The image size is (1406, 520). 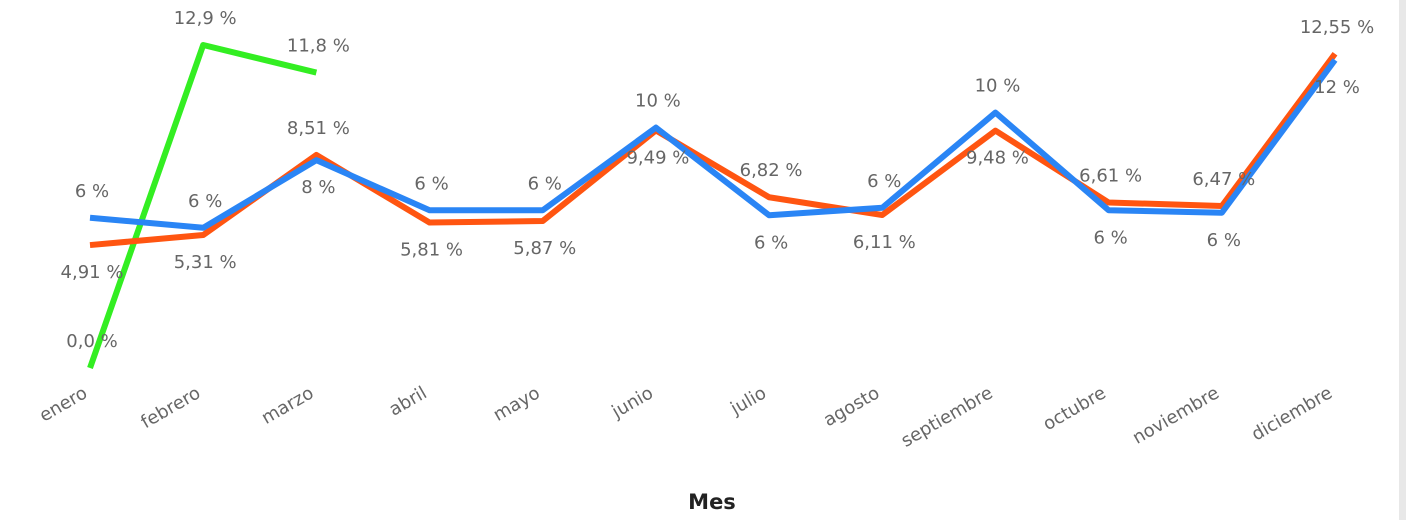 What do you see at coordinates (1337, 27) in the screenshot?
I see `data-label: 12,55 %` at bounding box center [1337, 27].